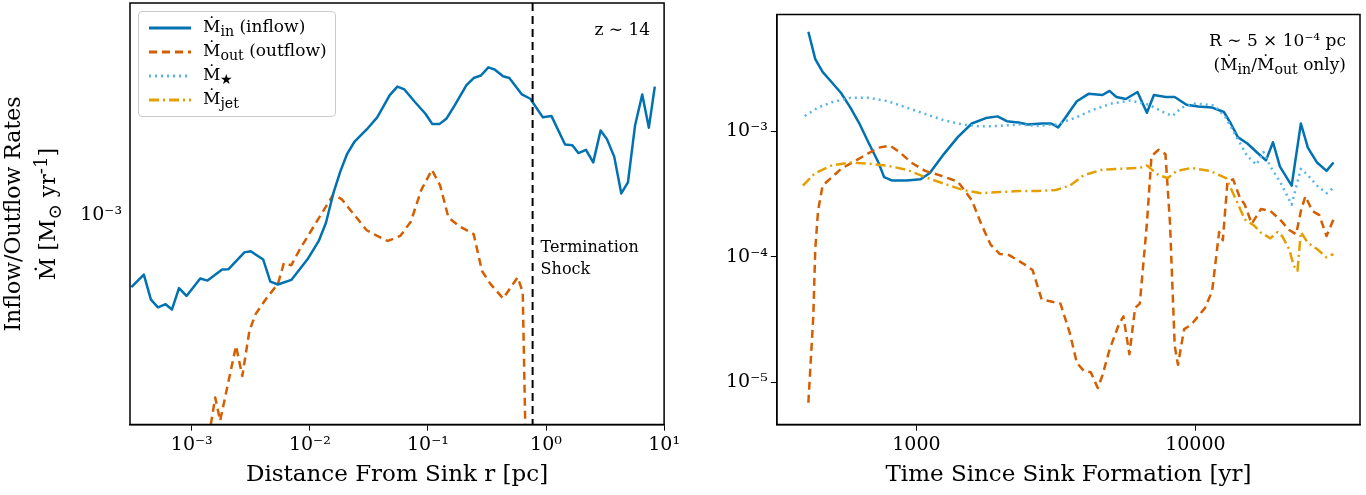 This screenshot has height=495, width=1366. Describe the element at coordinates (664, 442) in the screenshot. I see `x-tick-label: 10¹` at that location.